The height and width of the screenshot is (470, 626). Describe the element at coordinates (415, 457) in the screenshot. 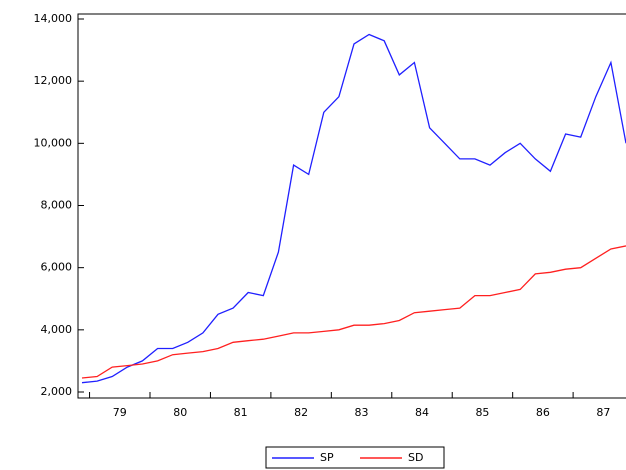

I see `legend-label: SD` at that location.